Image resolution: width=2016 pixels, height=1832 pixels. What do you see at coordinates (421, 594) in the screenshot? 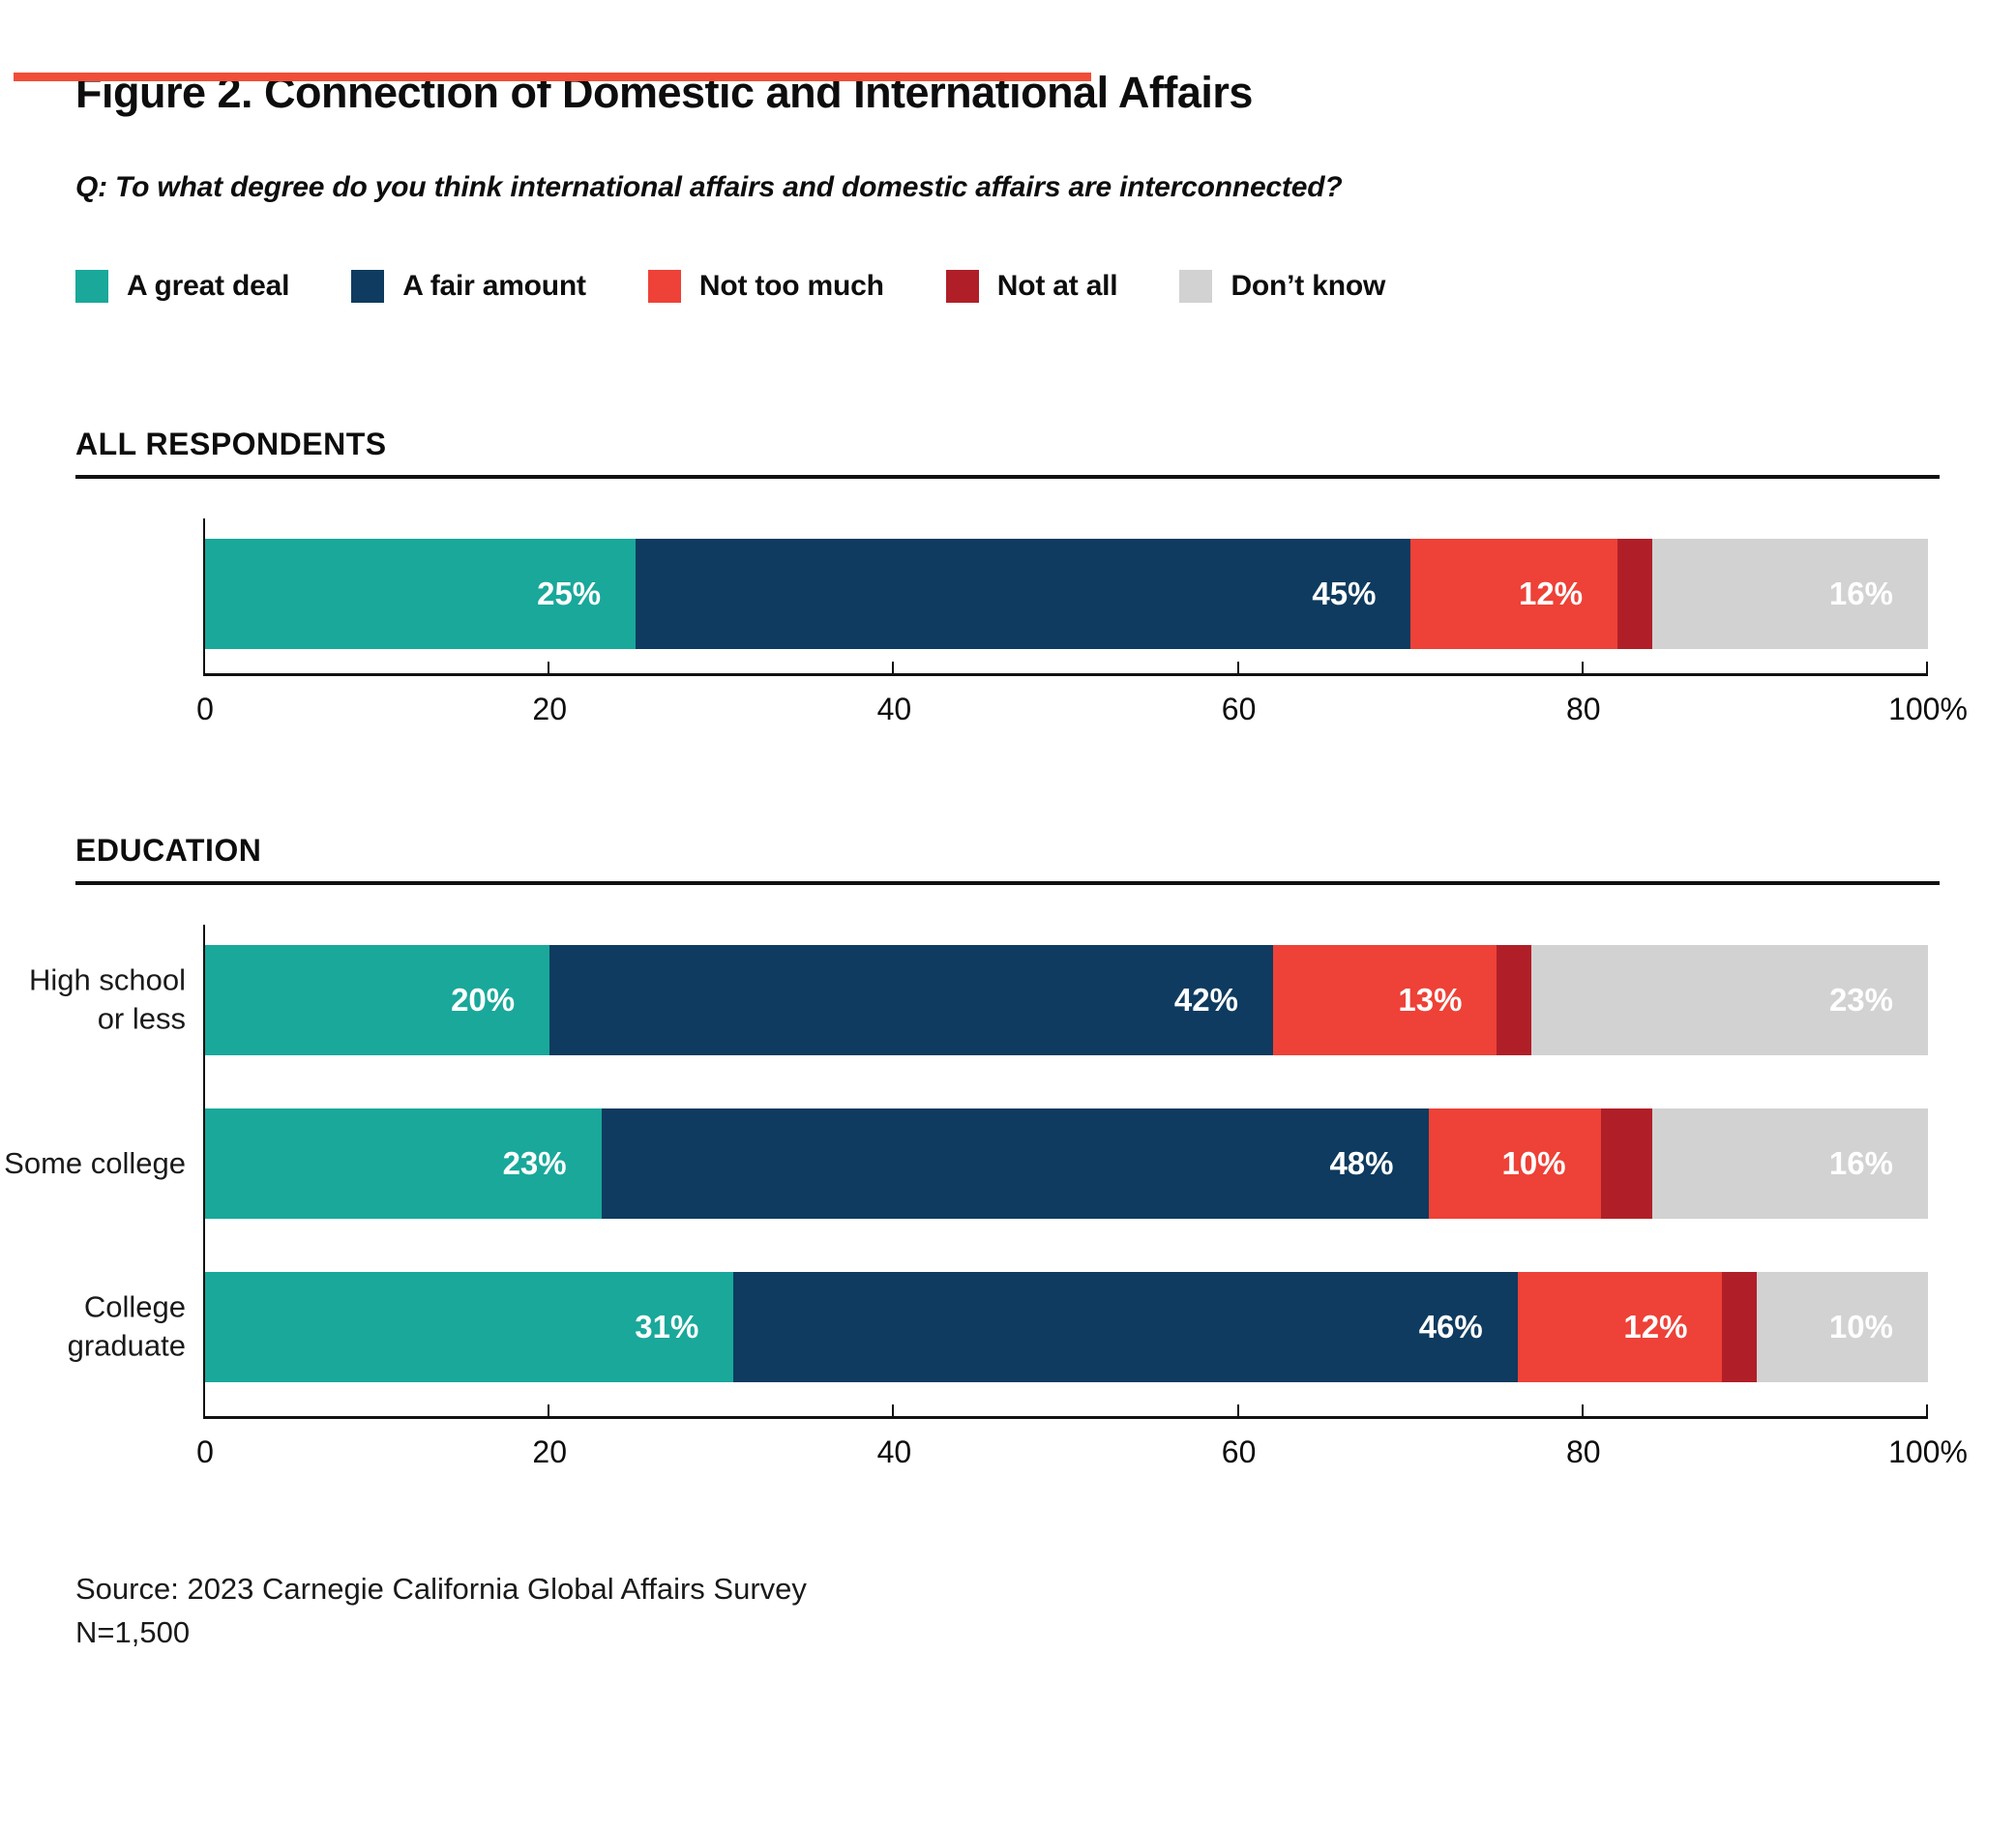
I see `segment-a-great-deal: 25%` at bounding box center [421, 594].